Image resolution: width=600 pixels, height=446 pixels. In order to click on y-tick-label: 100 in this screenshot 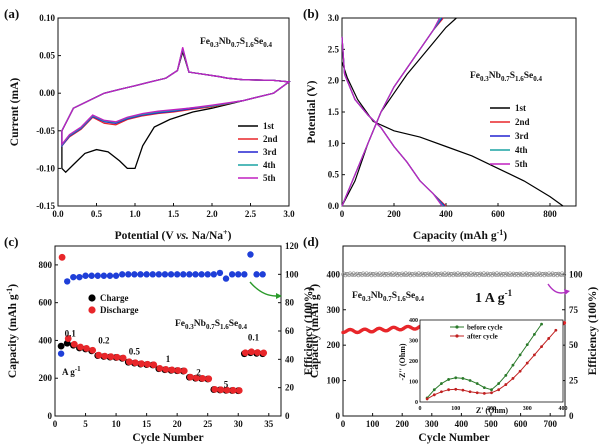, I will do `click(334, 381)`.